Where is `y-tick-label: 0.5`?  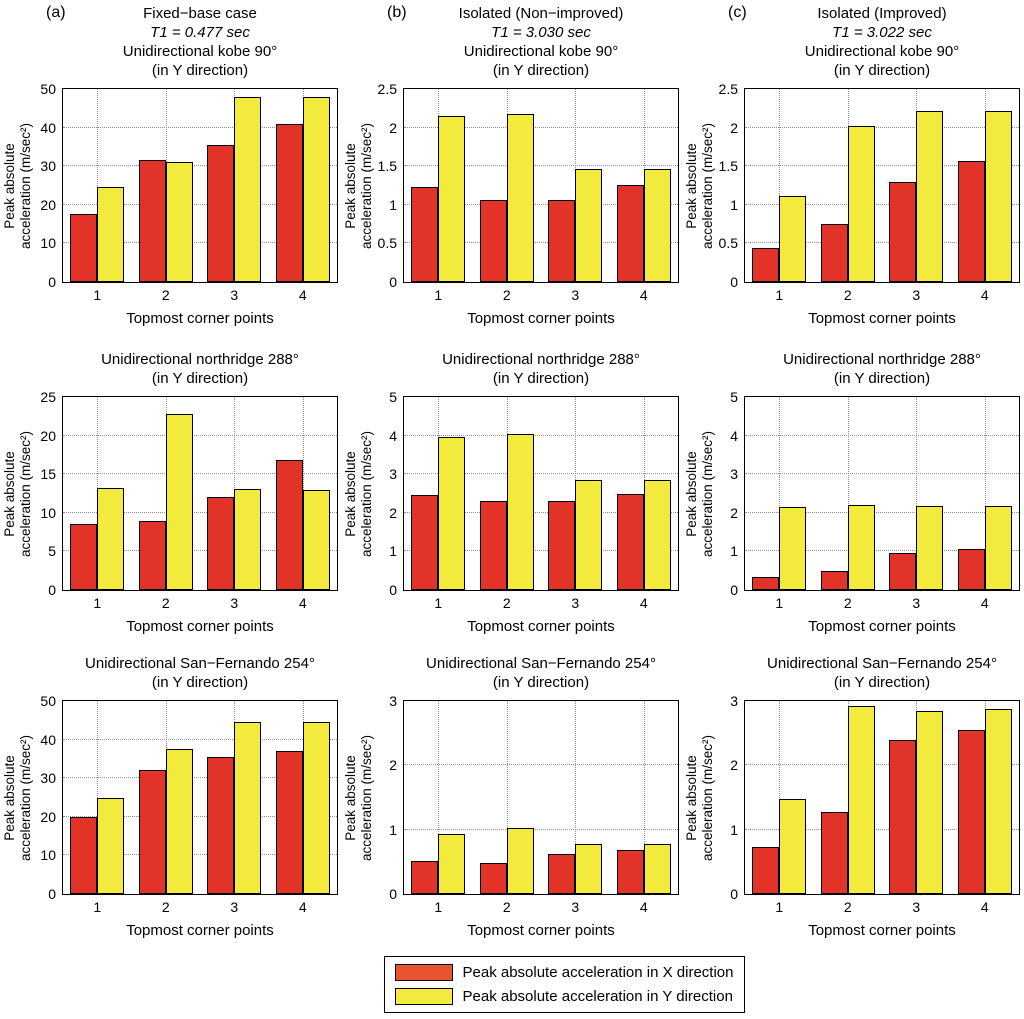 y-tick-label: 0.5 is located at coordinates (387, 243).